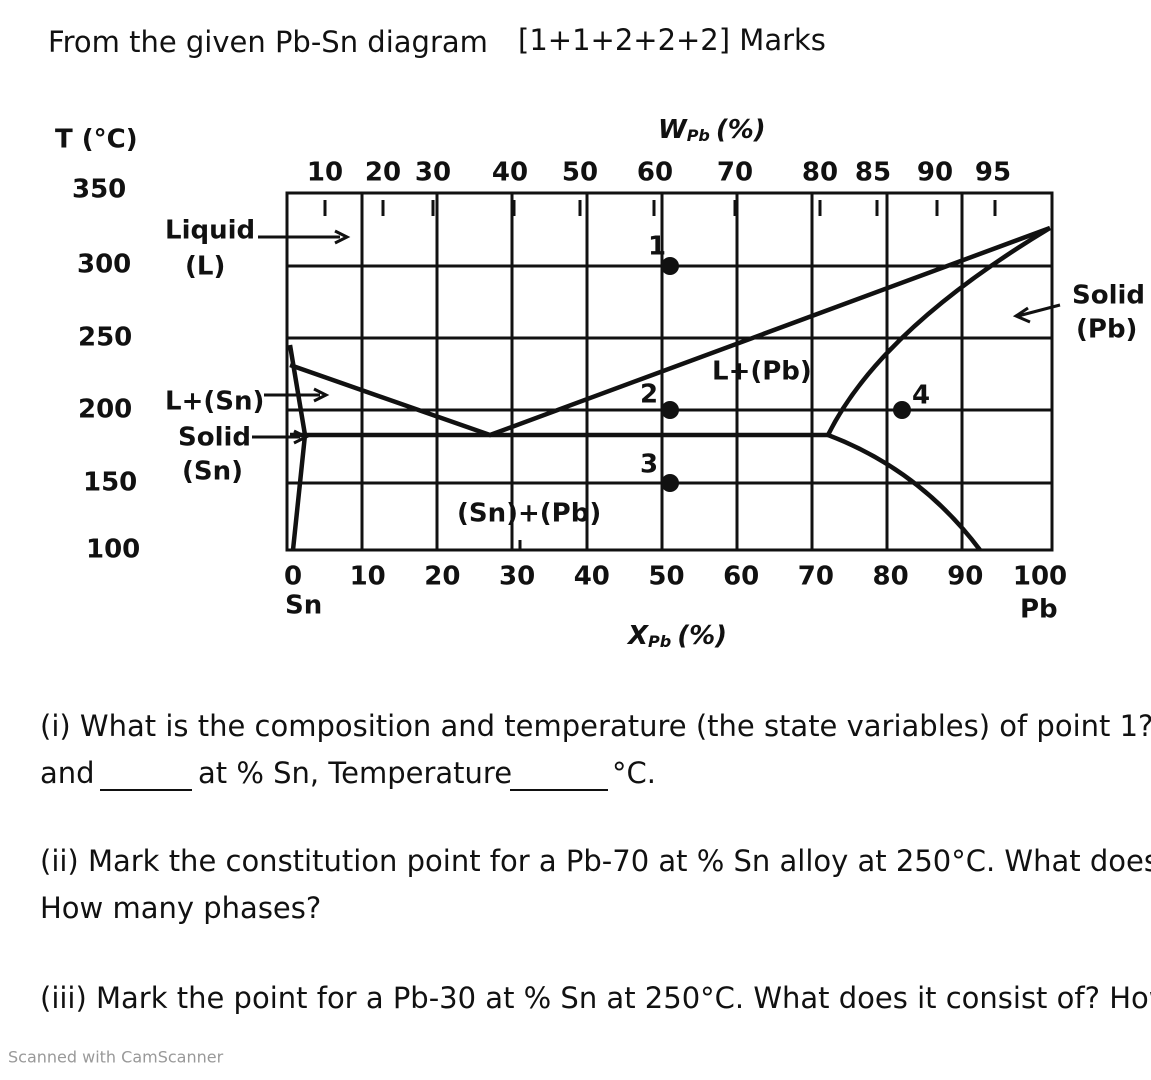 This screenshot has width=1151, height=1080. I want to click on top-tick-label: 60, so click(655, 173).